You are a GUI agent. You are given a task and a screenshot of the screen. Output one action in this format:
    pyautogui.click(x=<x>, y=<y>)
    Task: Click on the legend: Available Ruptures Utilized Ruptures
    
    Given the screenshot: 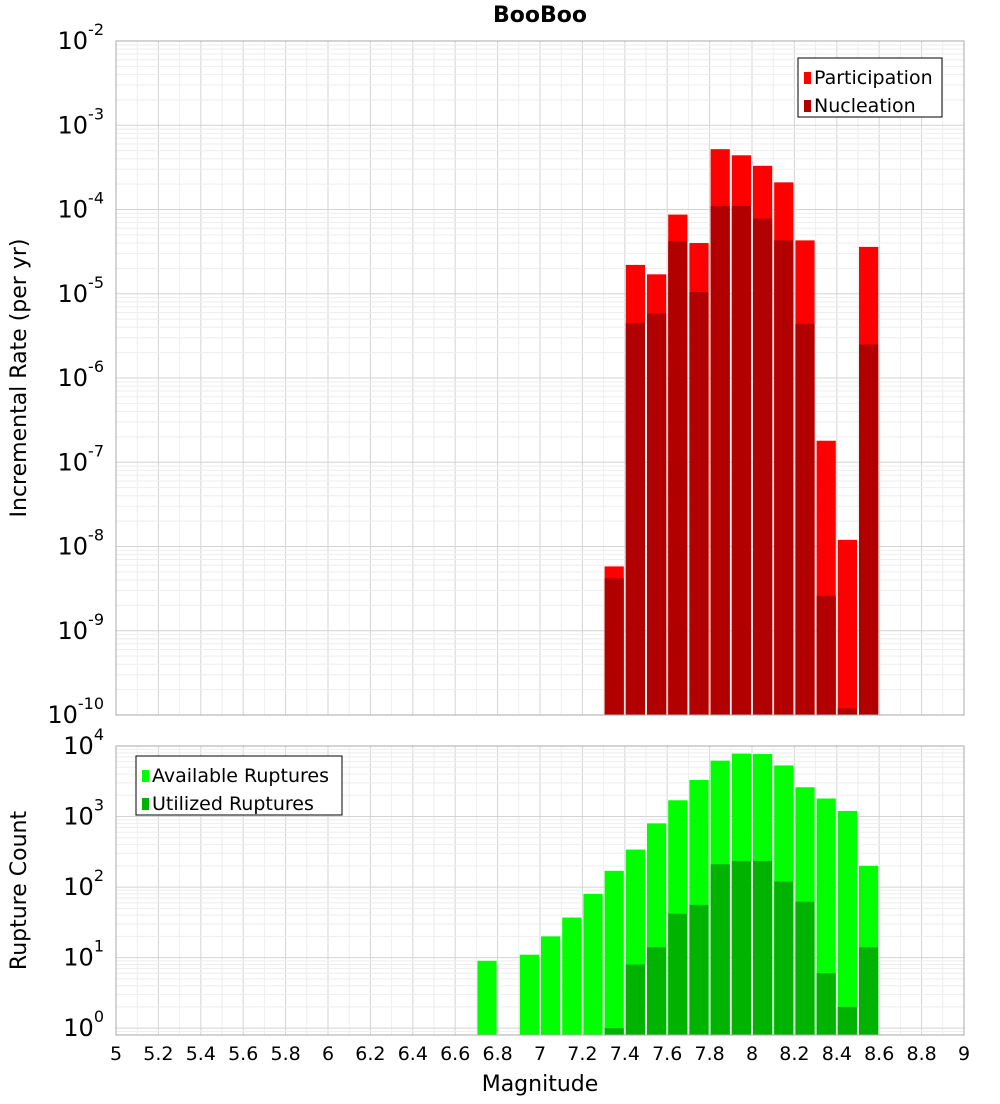 What is the action you would take?
    pyautogui.click(x=239, y=785)
    